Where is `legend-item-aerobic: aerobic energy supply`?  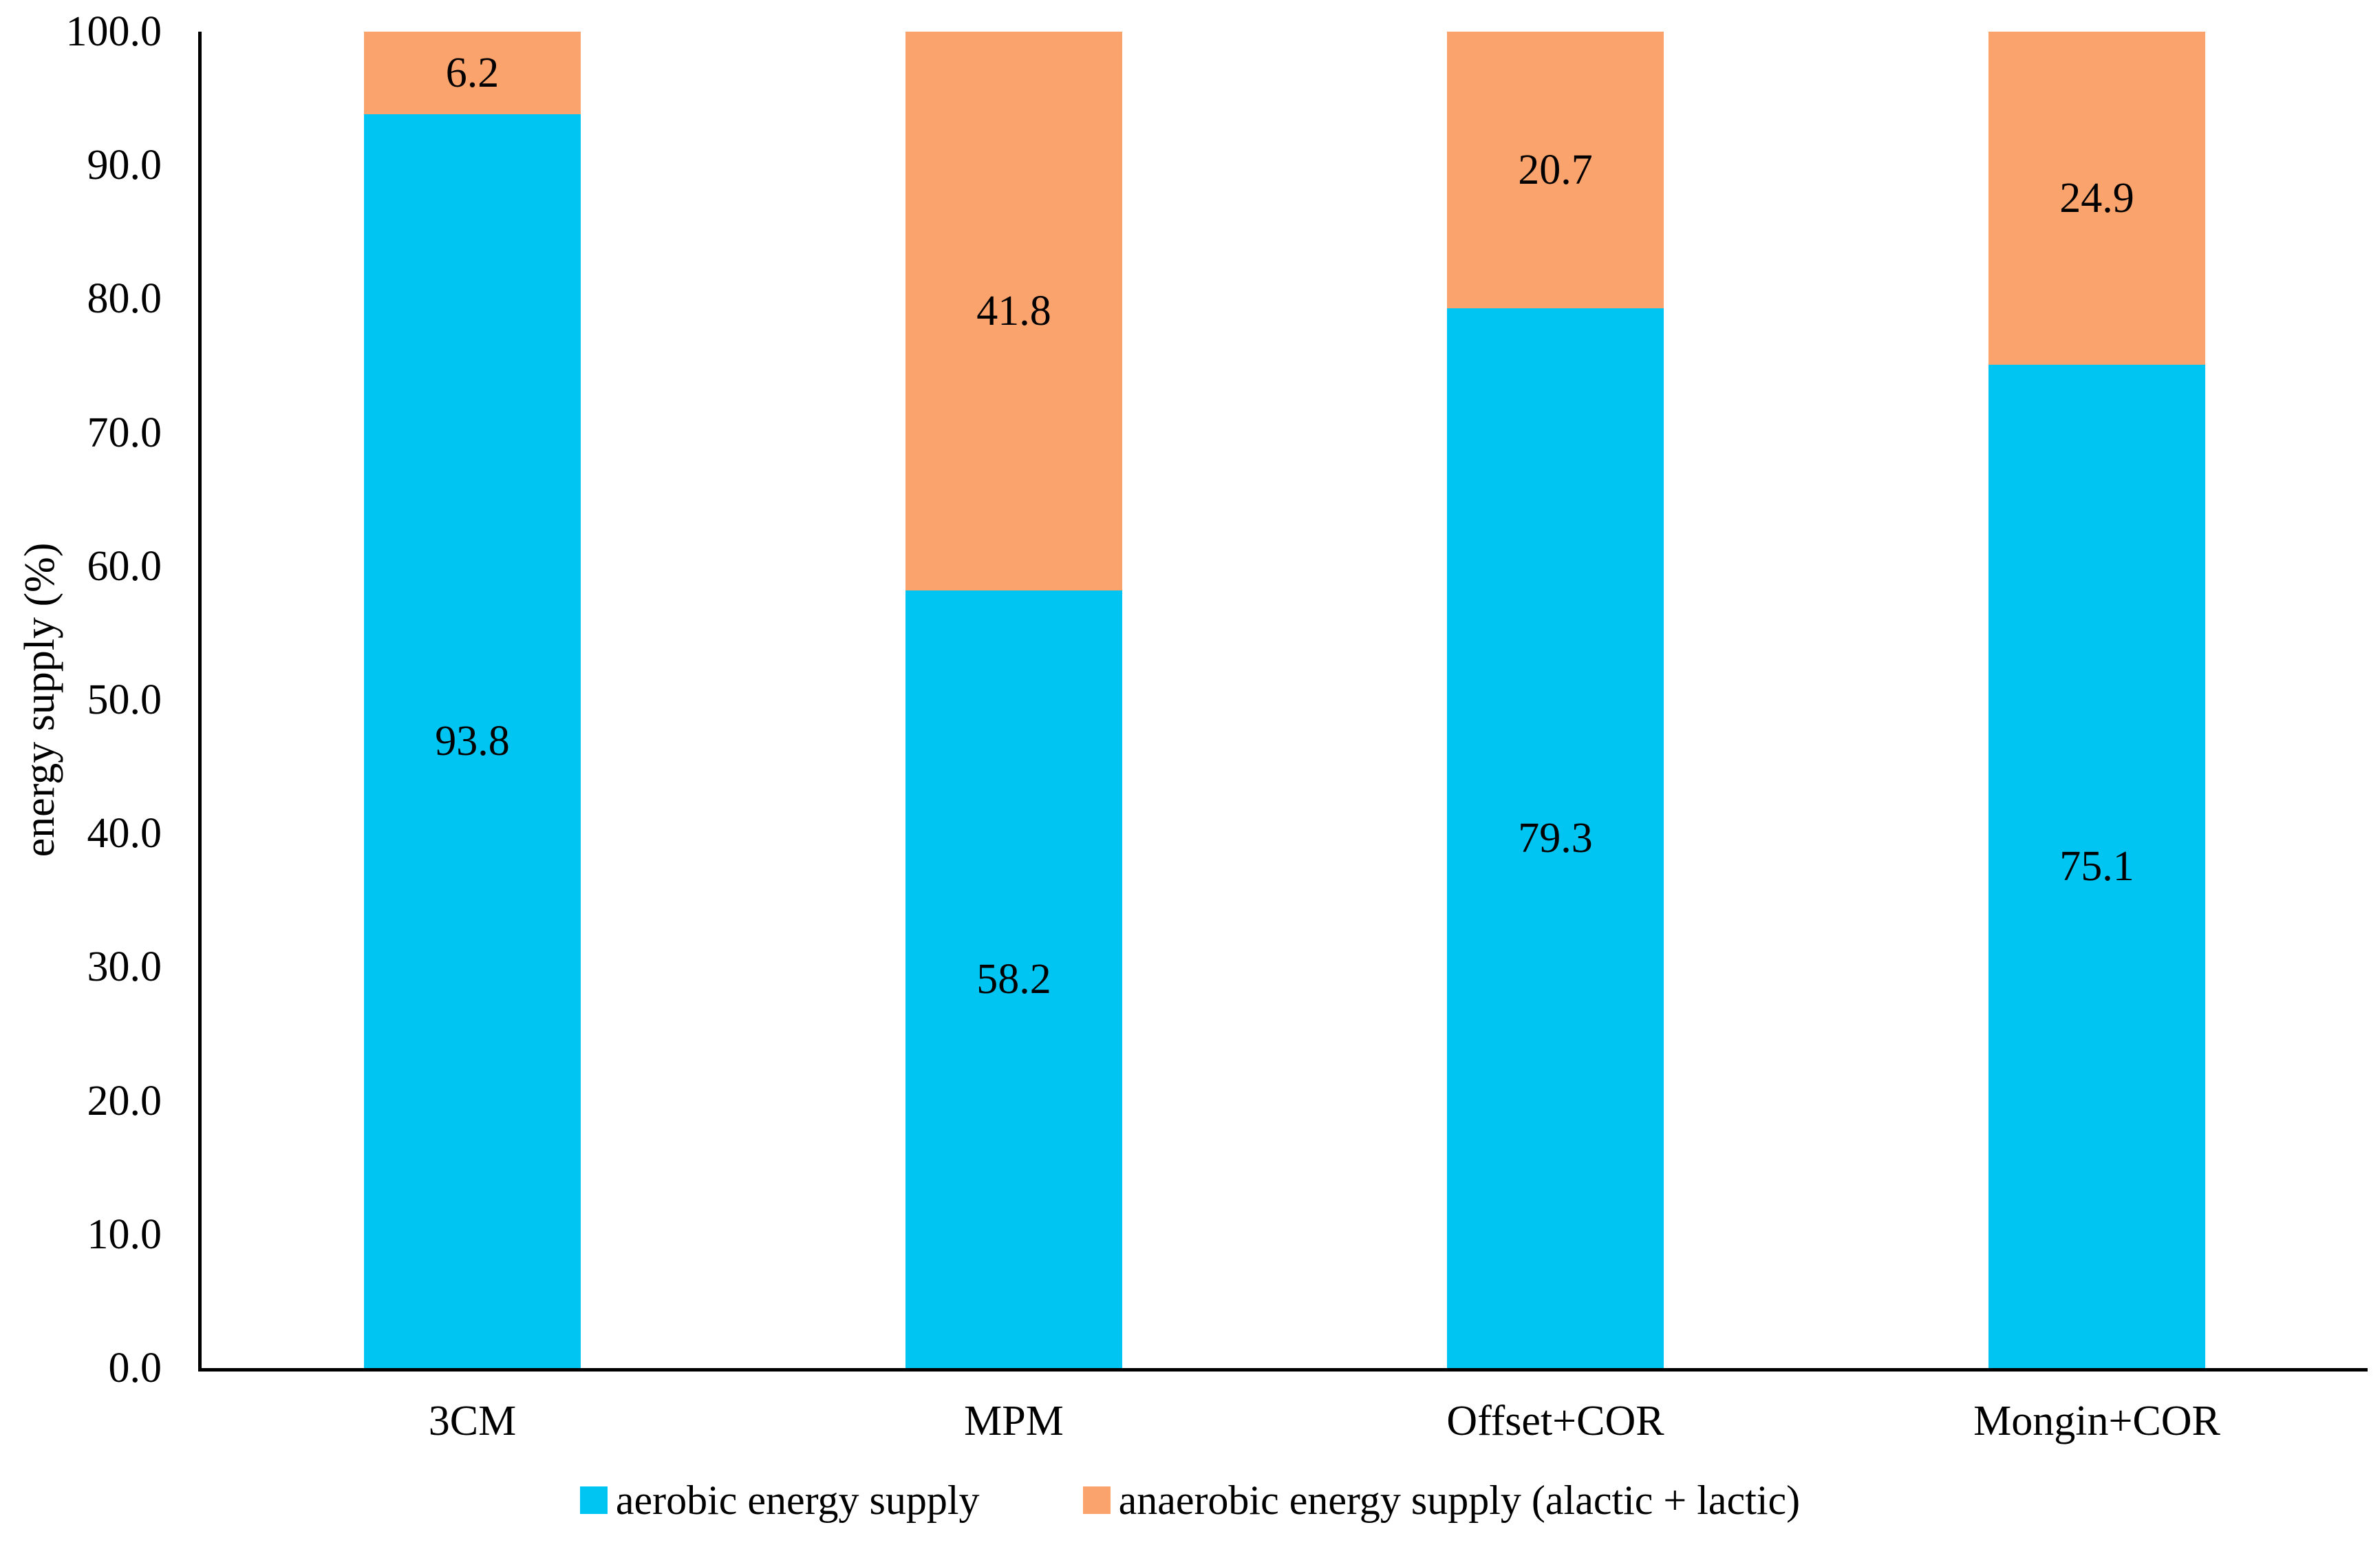 legend-item-aerobic: aerobic energy supply is located at coordinates (779, 1500).